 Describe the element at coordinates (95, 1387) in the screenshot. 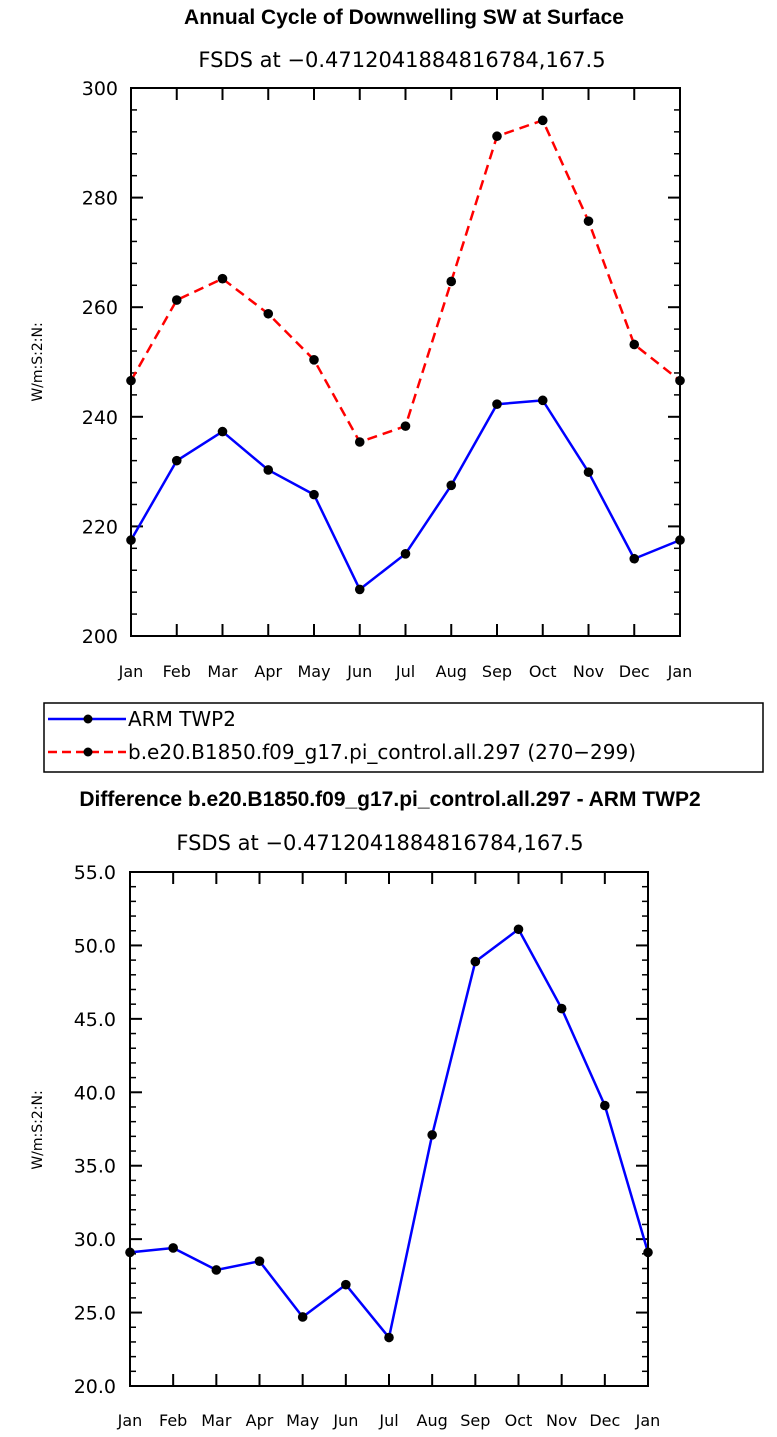

I see `ytick-label: 20.0` at that location.